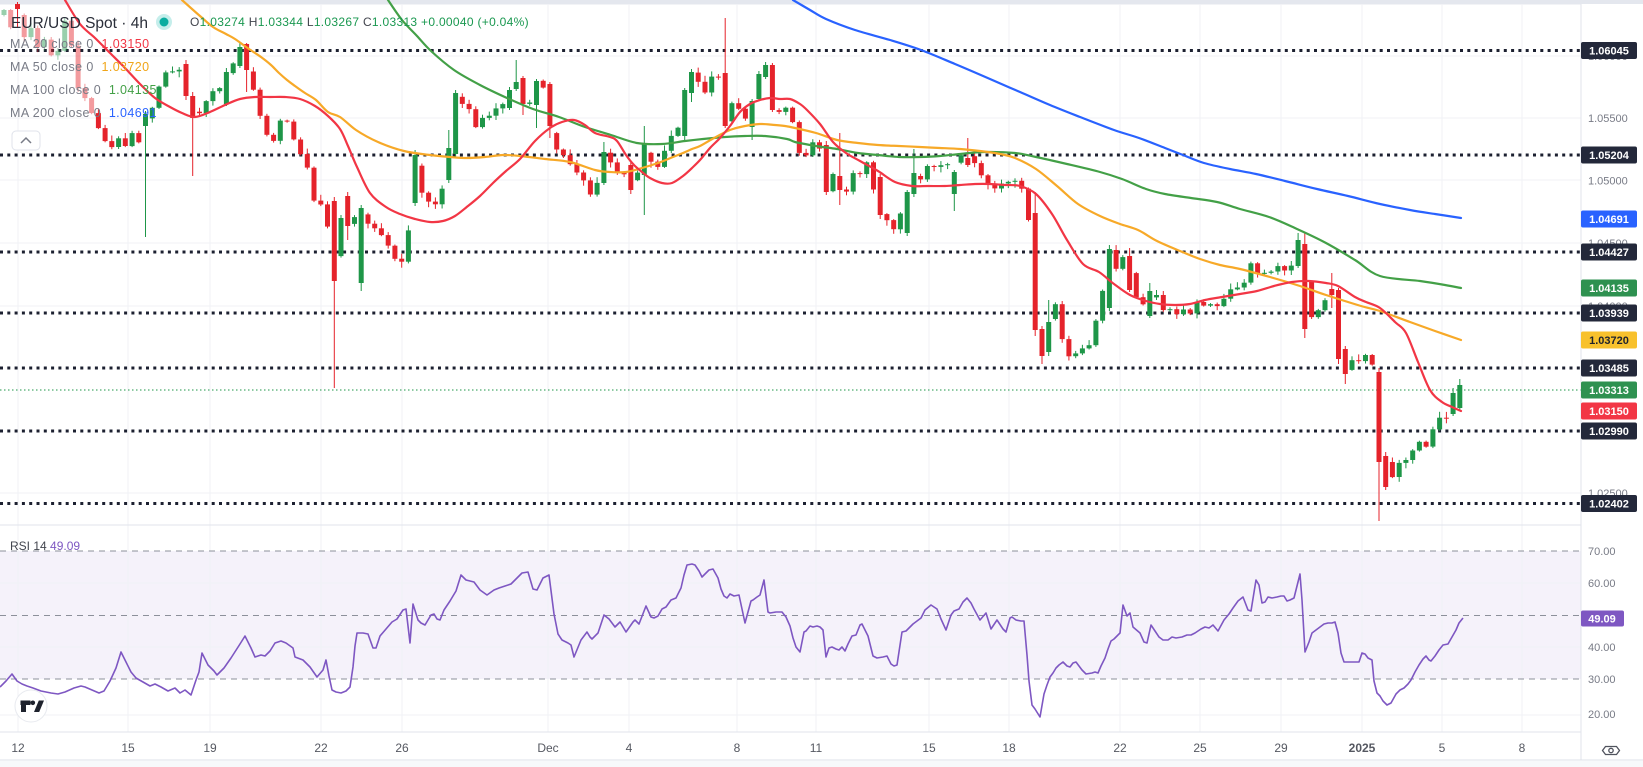  I want to click on svg-text: 49.09, so click(1602, 620).